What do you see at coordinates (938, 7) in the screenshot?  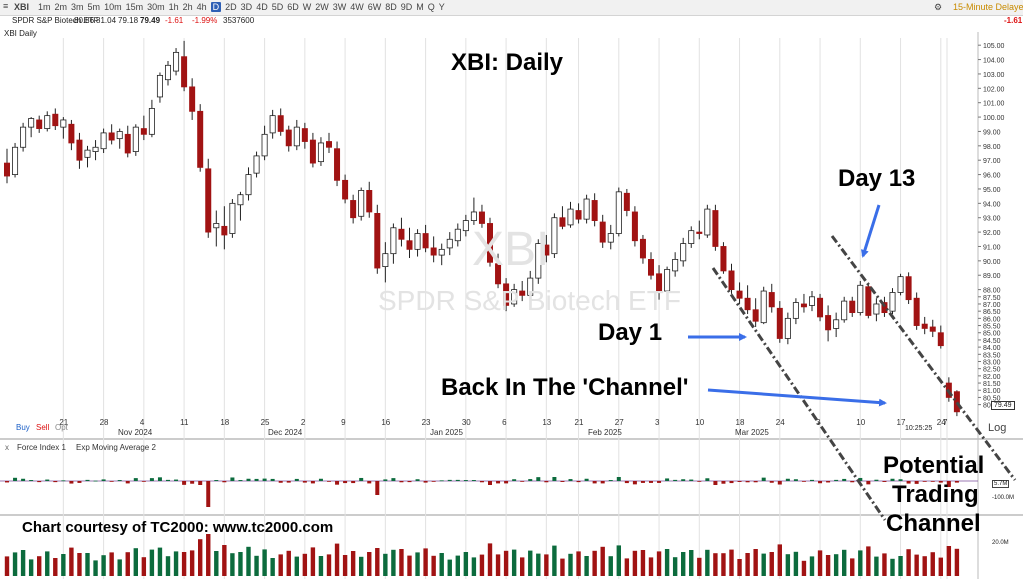 I see `settings-icon: ⚙` at bounding box center [938, 7].